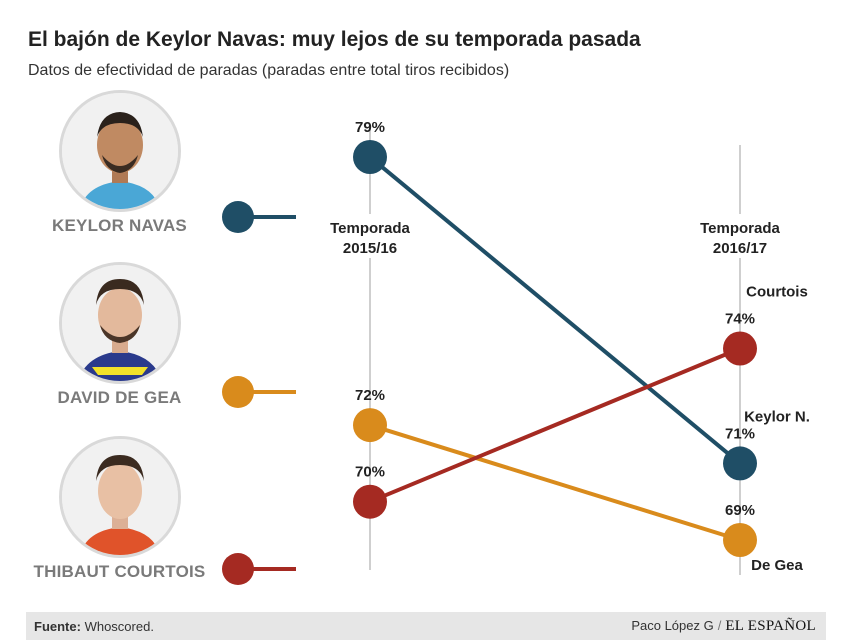 The width and height of the screenshot is (854, 640). I want to click on player-name: DAVID DE GEA, so click(119, 397).